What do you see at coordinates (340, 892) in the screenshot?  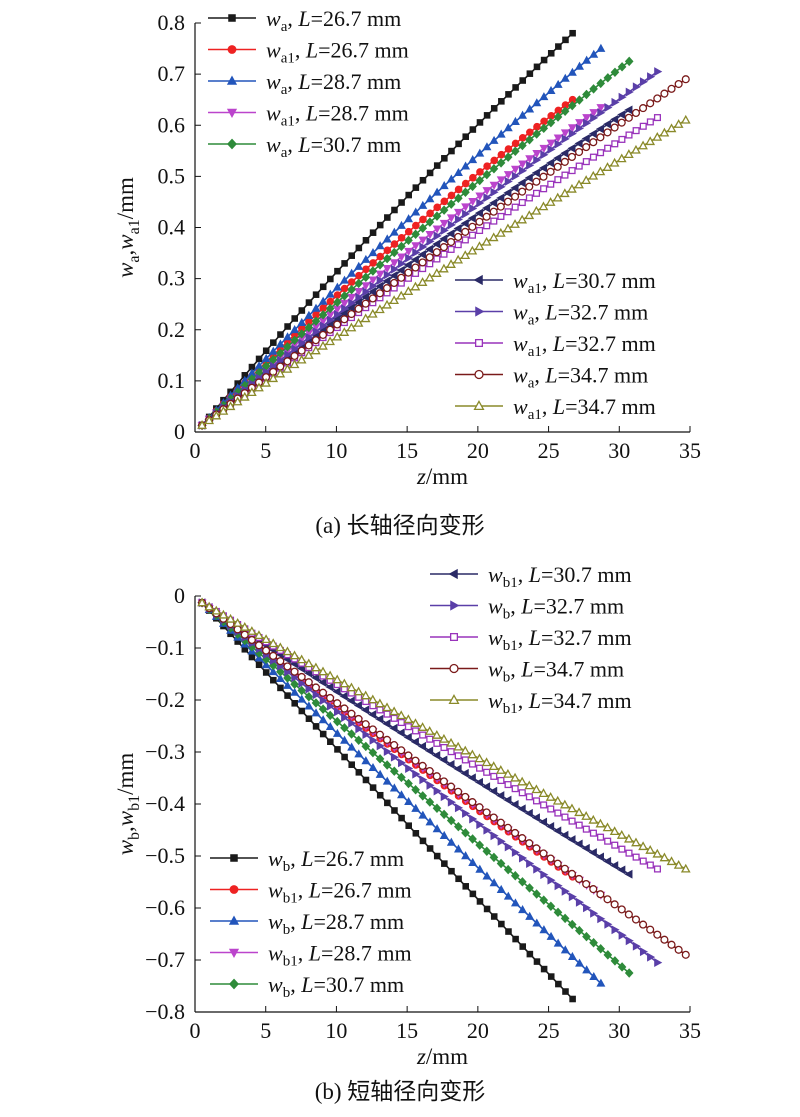 I see `legend-label: wb1, L=26.7 mm` at bounding box center [340, 892].